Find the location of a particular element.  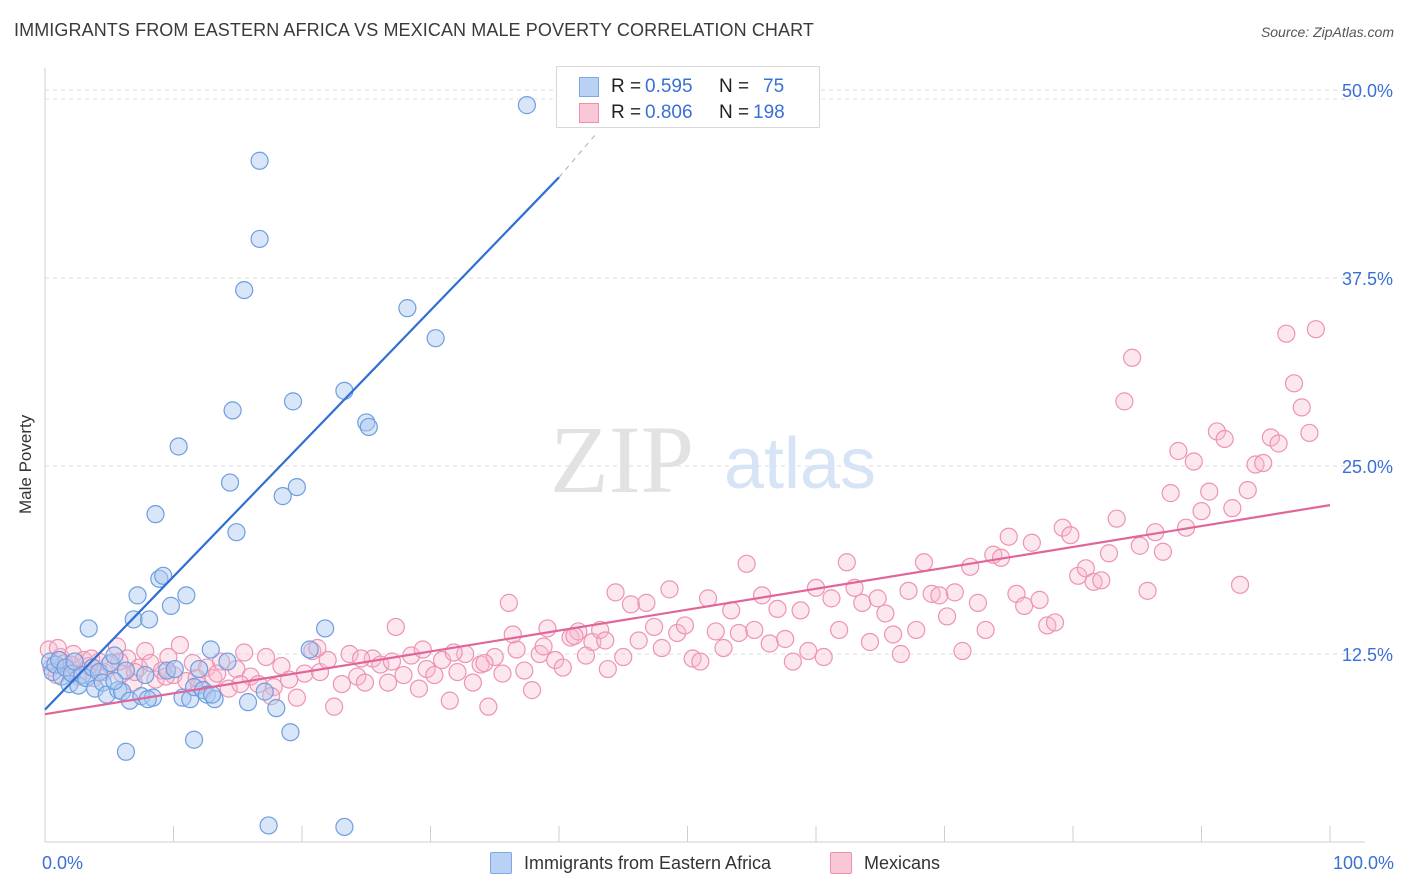

y-tick-label: 50.0% is located at coordinates (1367, 91).